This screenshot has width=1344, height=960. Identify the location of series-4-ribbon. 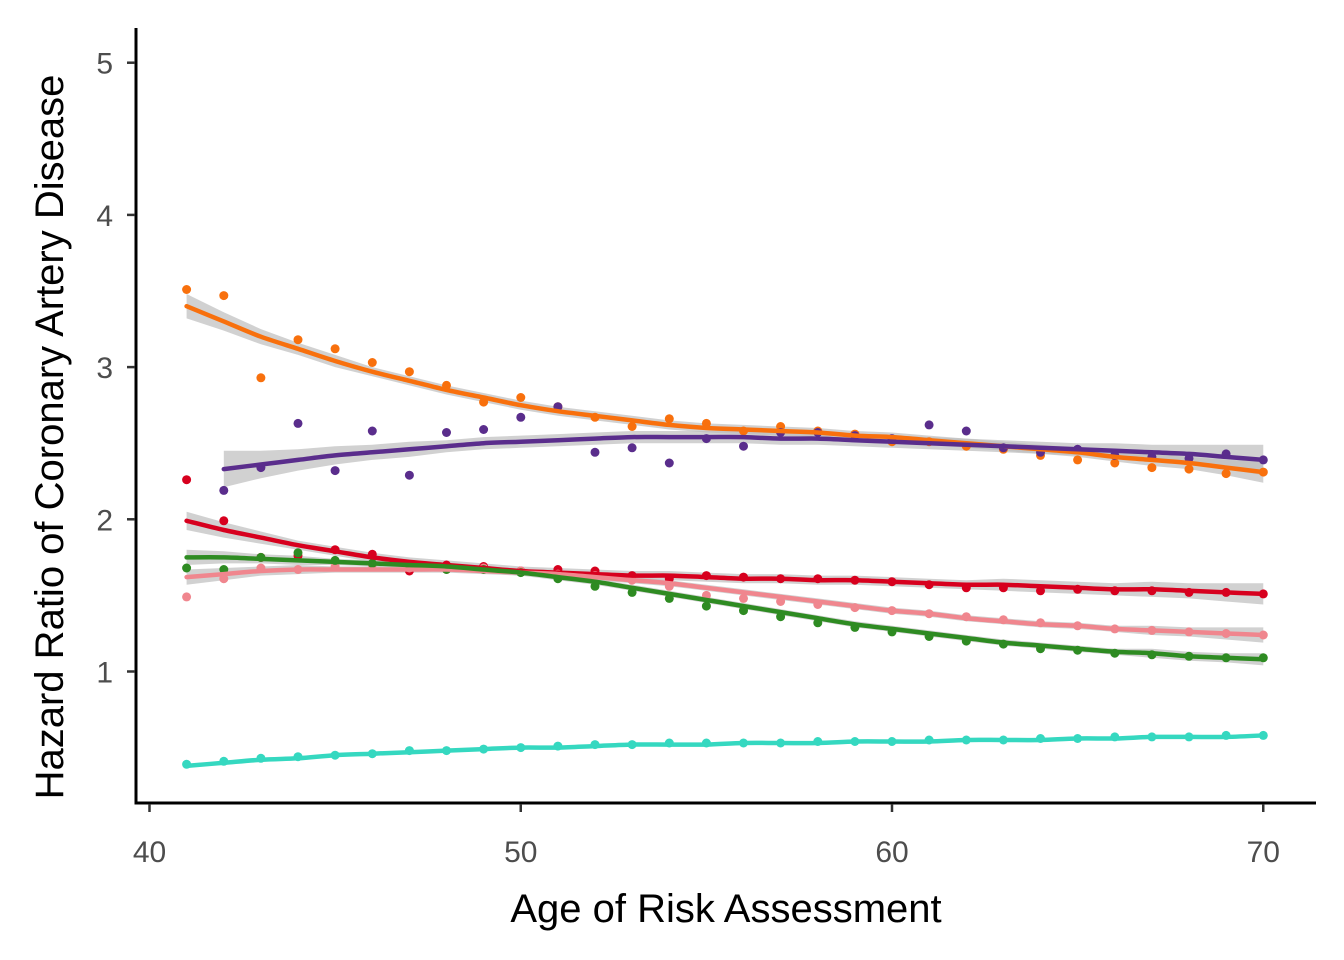
(725, 604).